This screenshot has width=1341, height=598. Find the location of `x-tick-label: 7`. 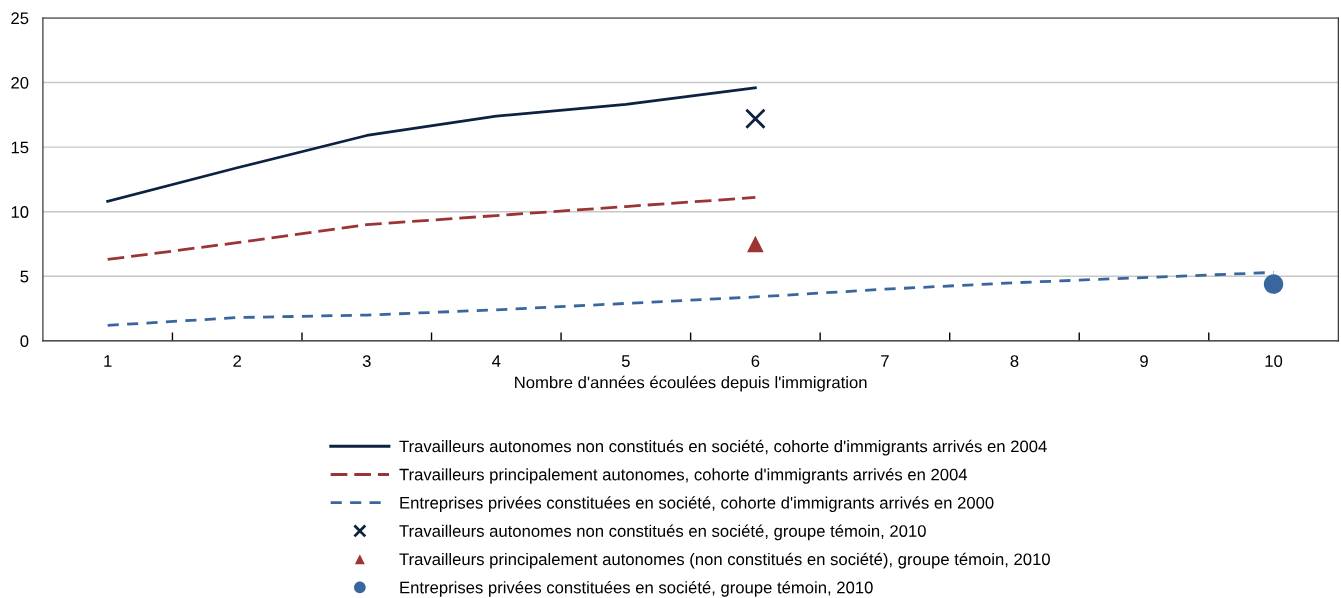

x-tick-label: 7 is located at coordinates (885, 361).